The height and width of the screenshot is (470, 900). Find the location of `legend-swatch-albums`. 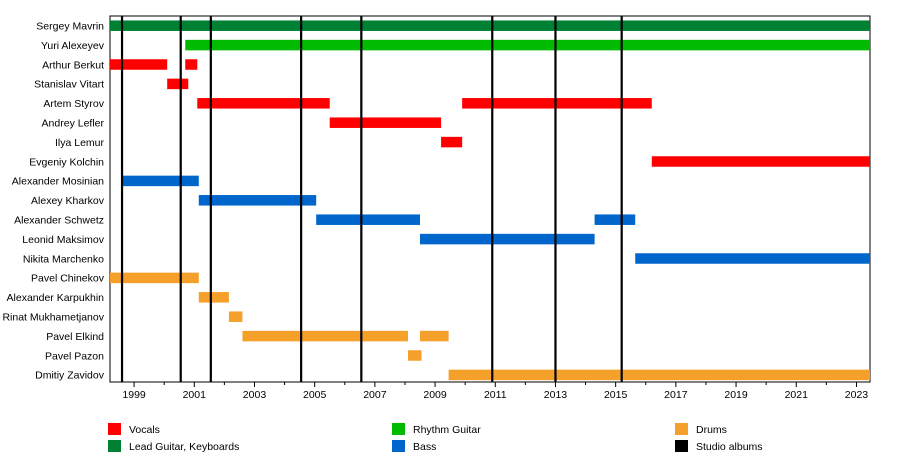

legend-swatch-albums is located at coordinates (681, 446).